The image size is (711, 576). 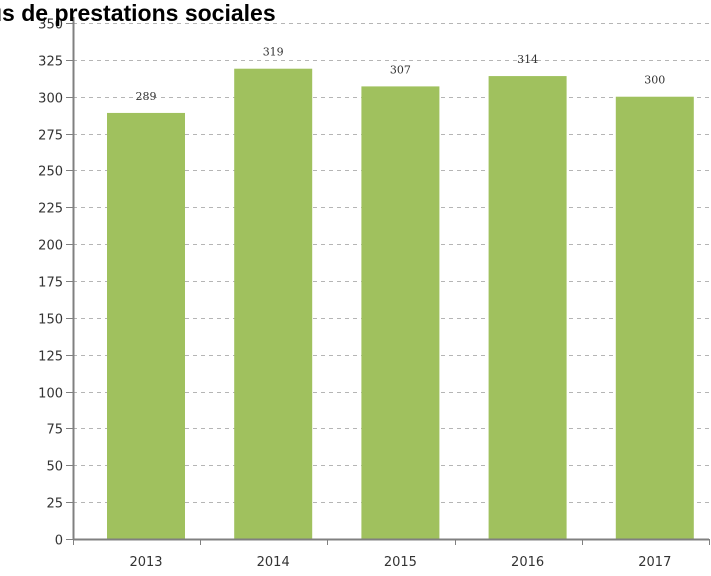 I want to click on y-tick-label: 325, so click(x=50, y=62).